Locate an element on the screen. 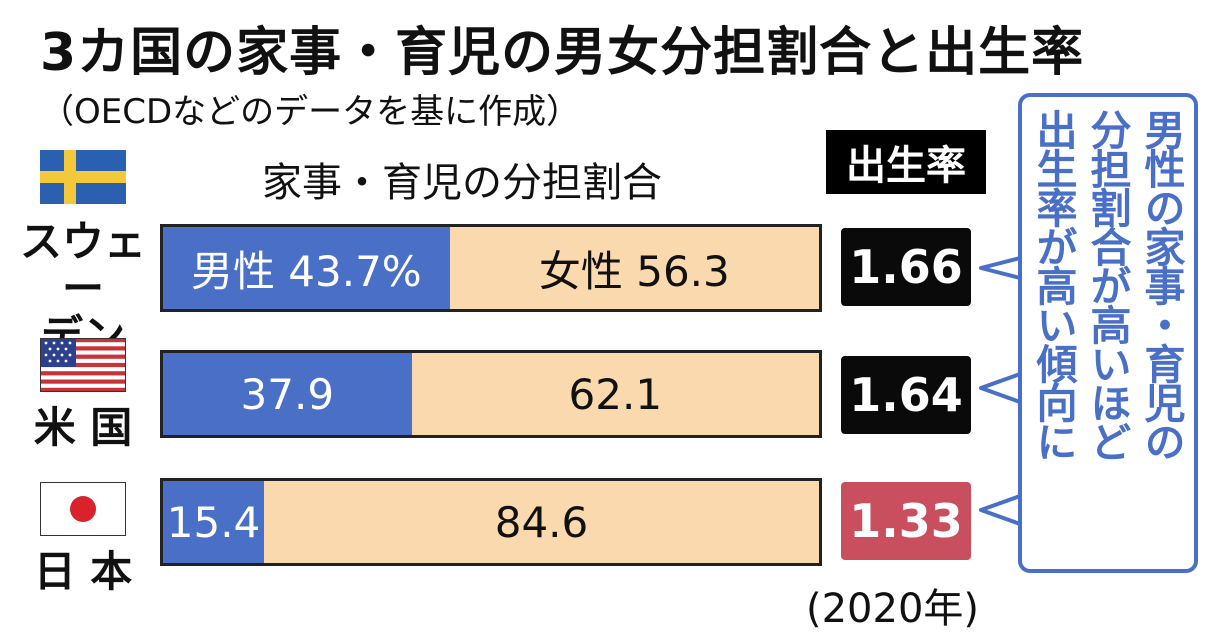  bar-sweden: 男性 43.7% 女性 56.3 is located at coordinates (491, 268).